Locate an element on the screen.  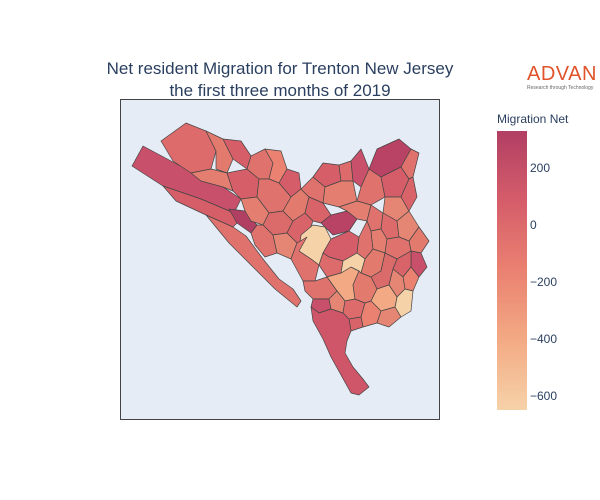
advan-logo-word: ADVAN is located at coordinates (562, 74).